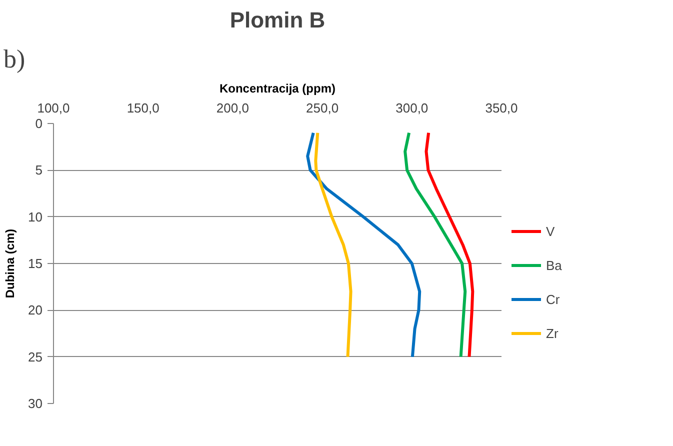 This screenshot has width=673, height=446. What do you see at coordinates (35, 310) in the screenshot?
I see `y-tick-label: 20` at bounding box center [35, 310].